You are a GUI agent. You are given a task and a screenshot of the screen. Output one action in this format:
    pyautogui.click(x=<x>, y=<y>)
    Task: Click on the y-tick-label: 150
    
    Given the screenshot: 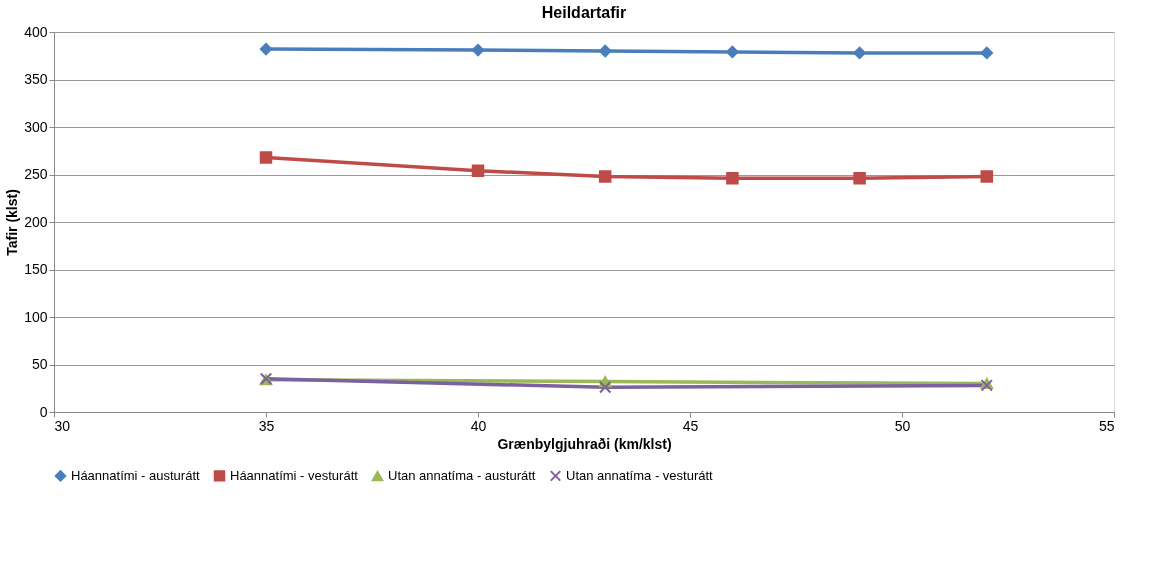 What is the action you would take?
    pyautogui.click(x=36, y=269)
    